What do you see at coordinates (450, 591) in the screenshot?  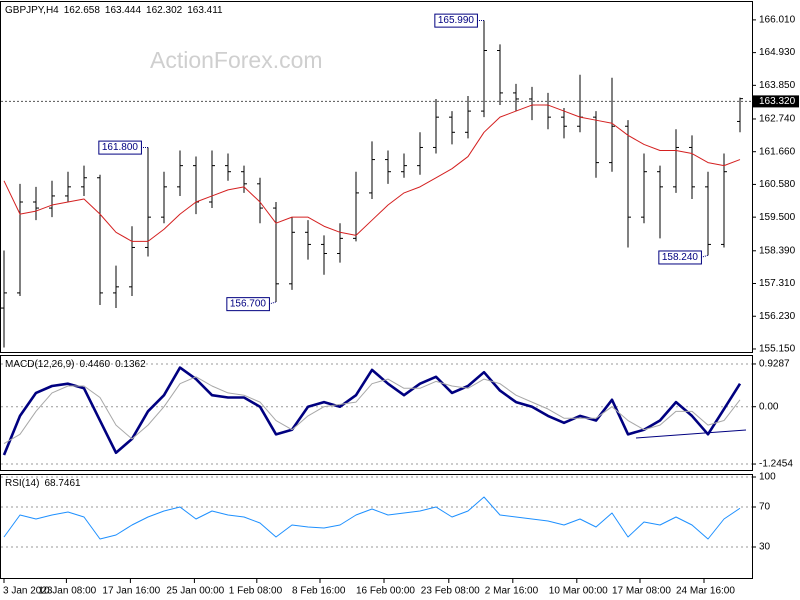 I see `x-tick-label: 23 Feb 08:00` at bounding box center [450, 591].